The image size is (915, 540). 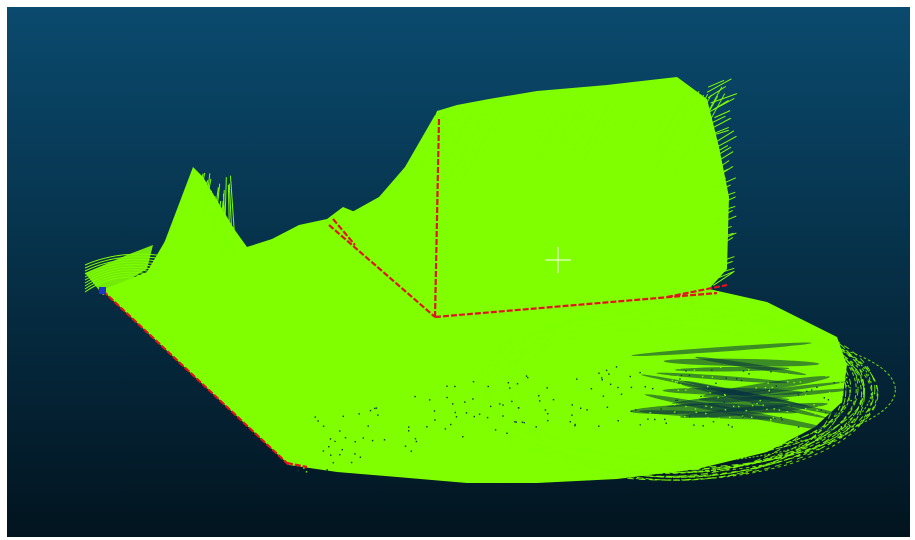 I want to click on crosshair-icon, so click(x=558, y=260).